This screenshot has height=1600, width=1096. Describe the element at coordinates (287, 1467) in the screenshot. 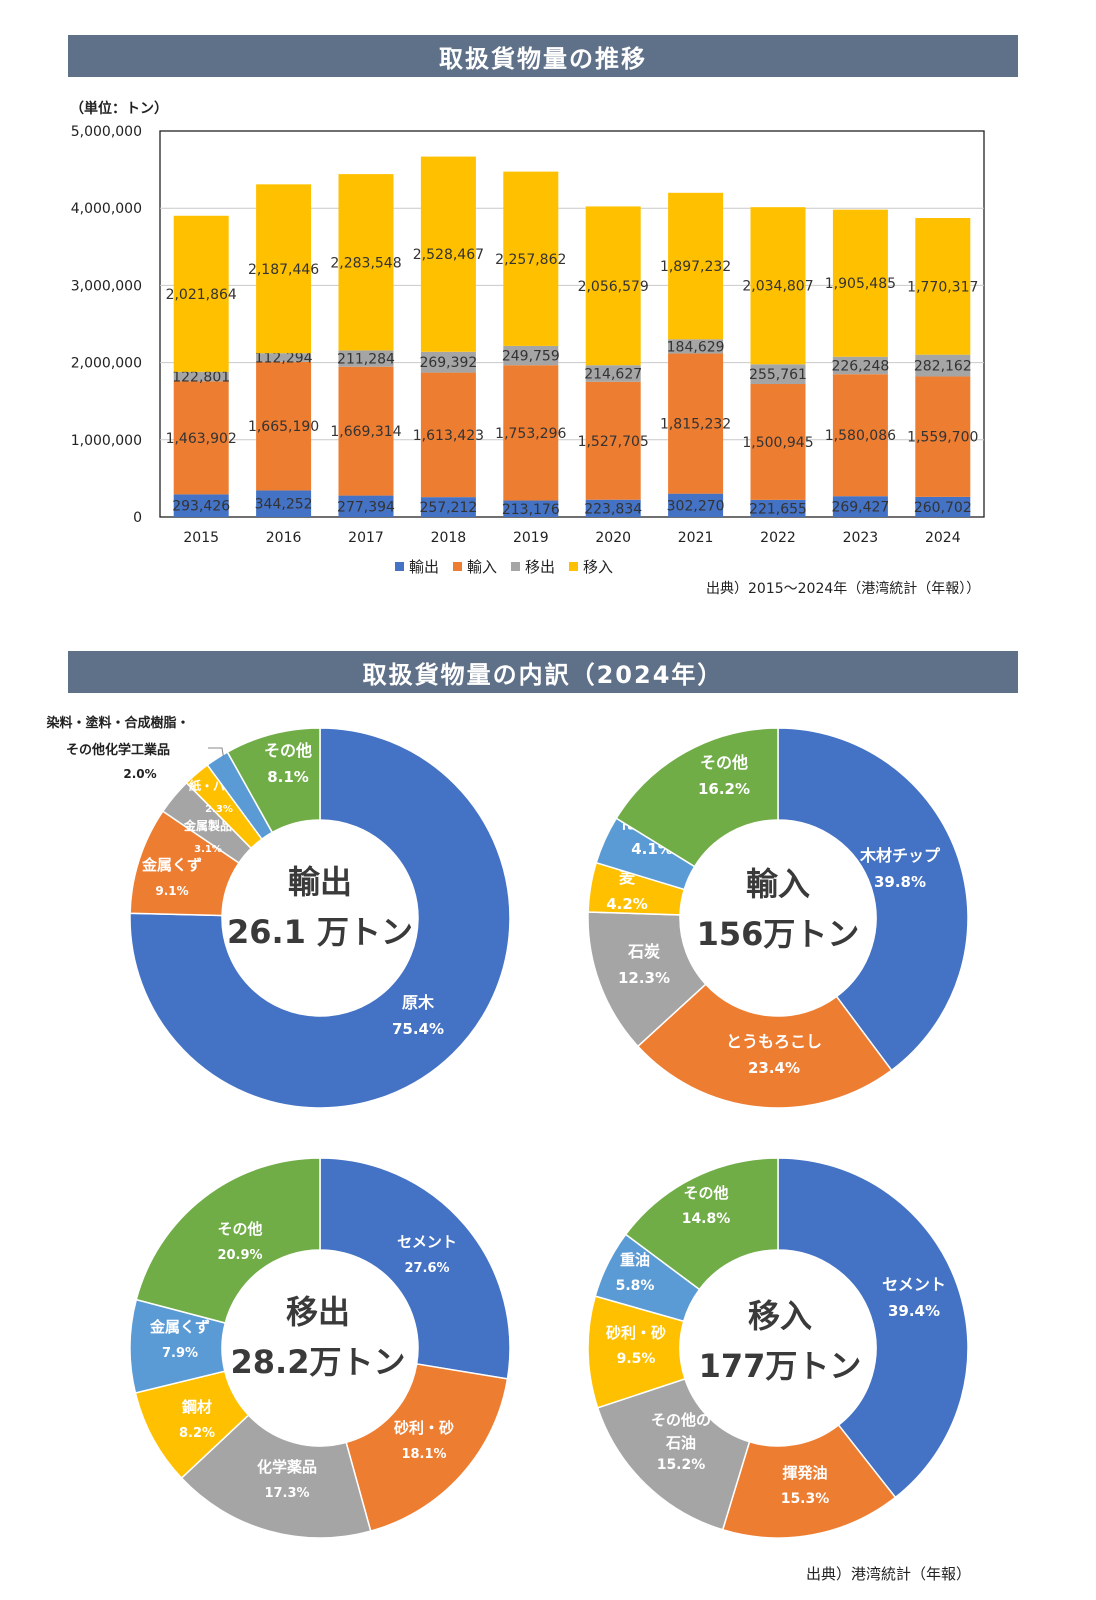

I see `slice-label: 化学薬品` at that location.